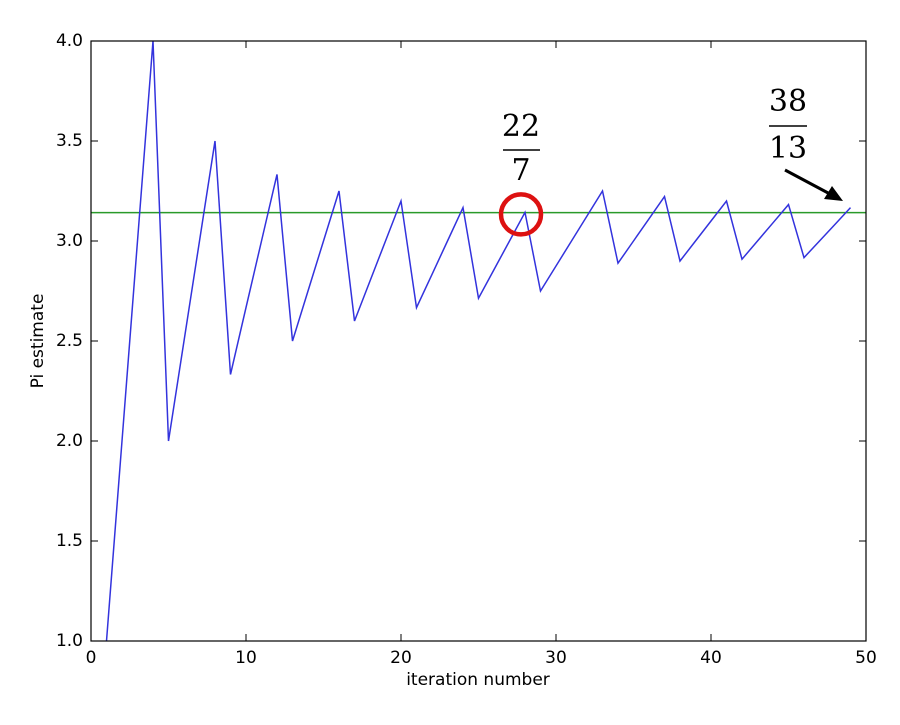  Describe the element at coordinates (788, 148) in the screenshot. I see `annotation-denominator: 13` at that location.